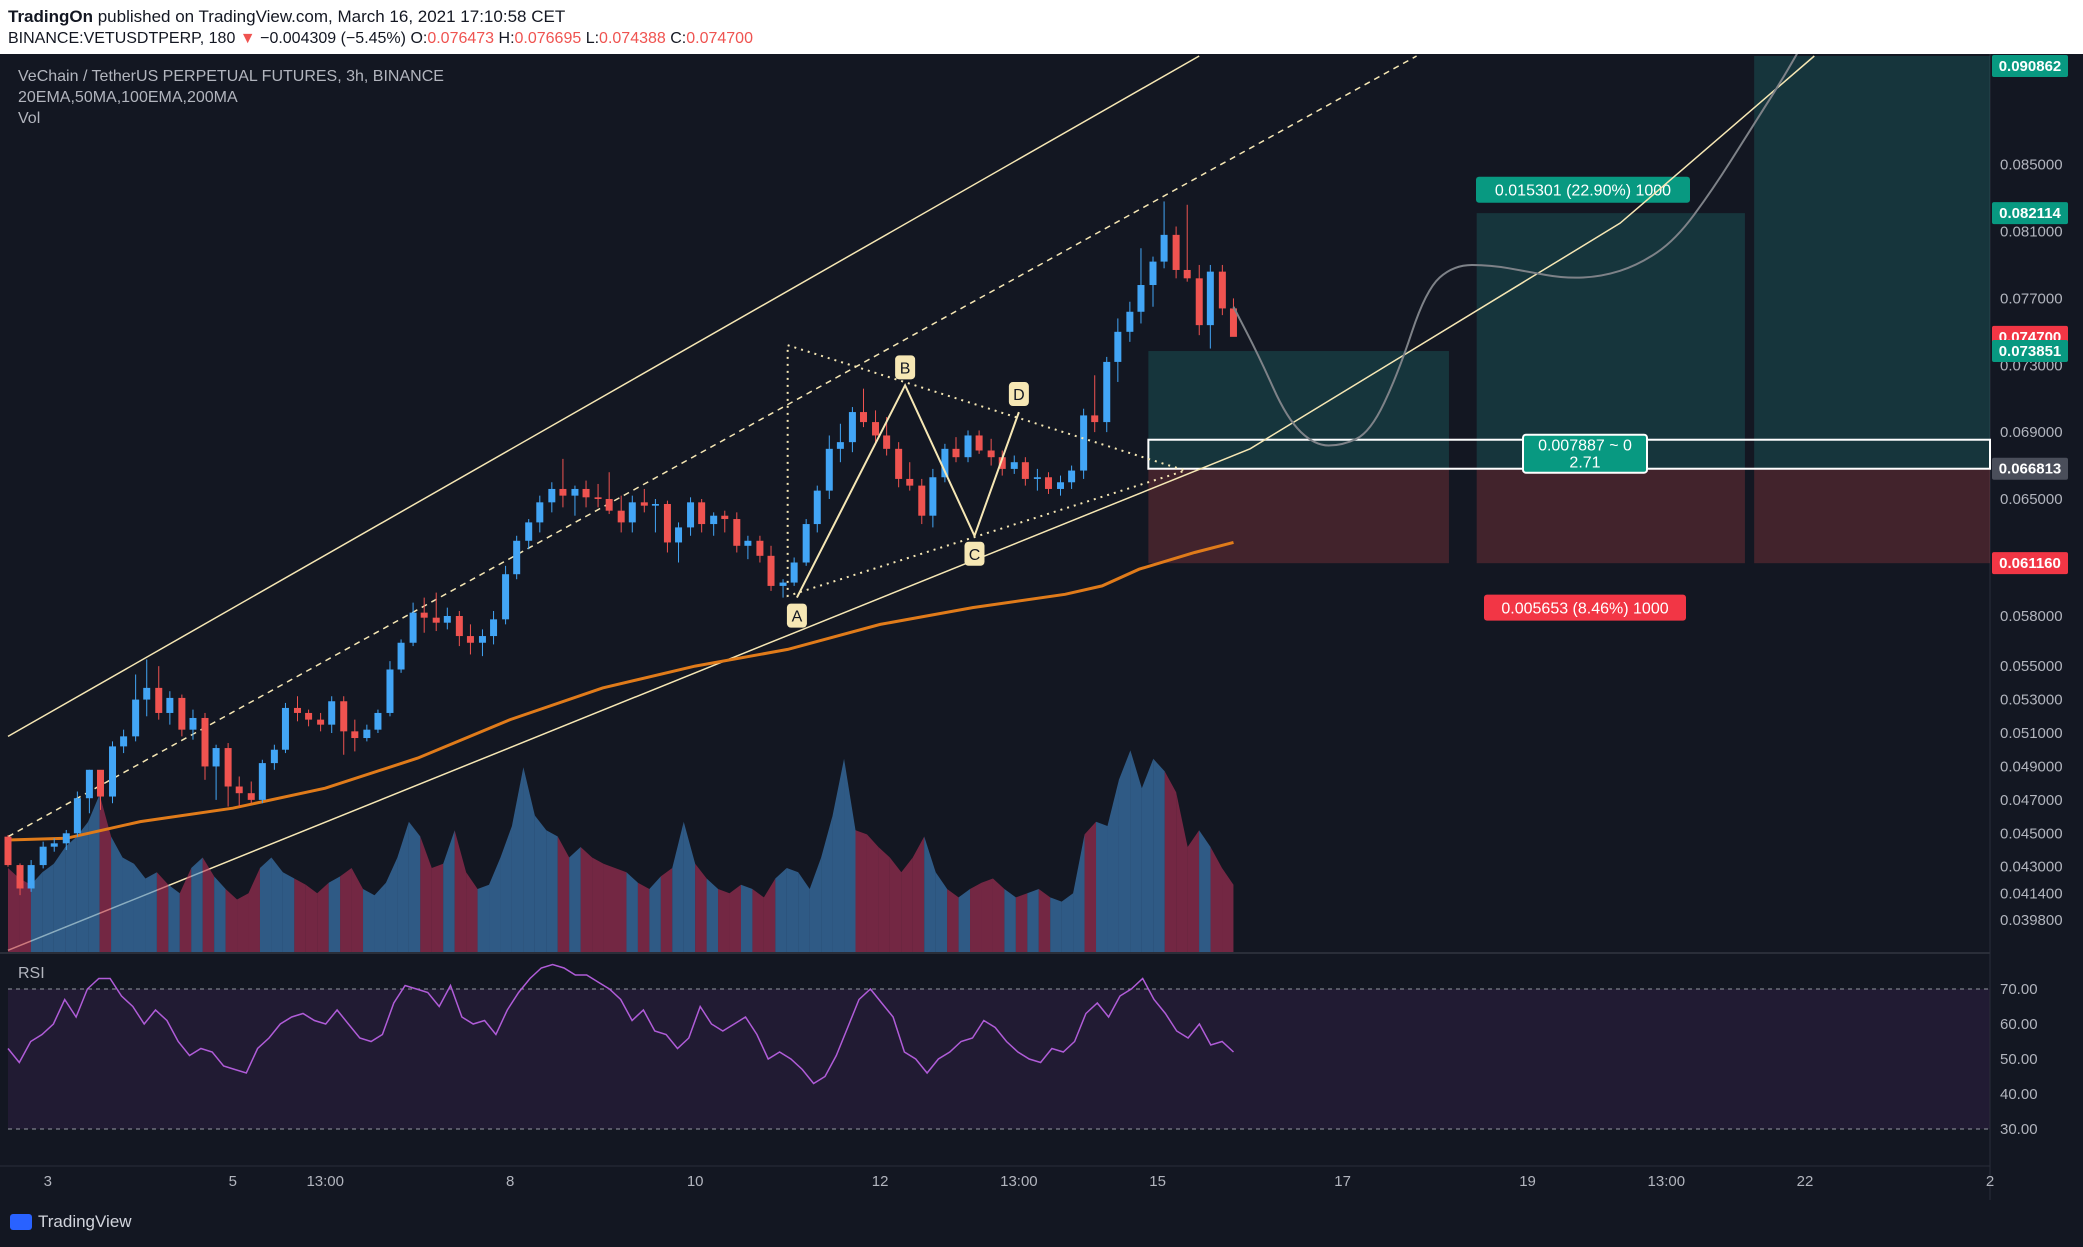 Image resolution: width=2083 pixels, height=1247 pixels. Describe the element at coordinates (2031, 666) in the screenshot. I see `price-tick-label: 0.055000` at that location.